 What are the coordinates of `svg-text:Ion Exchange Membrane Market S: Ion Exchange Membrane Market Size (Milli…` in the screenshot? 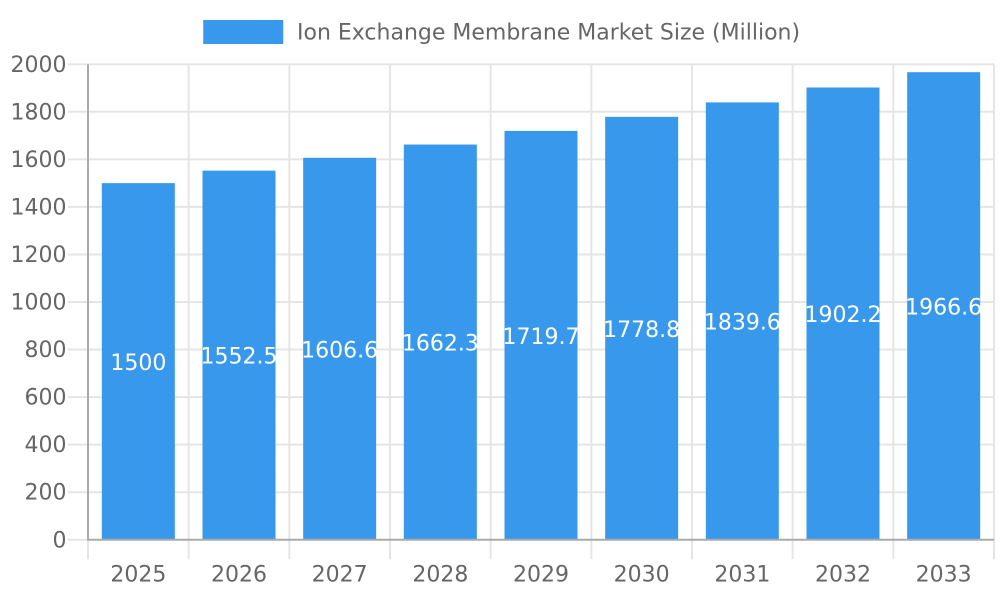 It's located at (548, 32).